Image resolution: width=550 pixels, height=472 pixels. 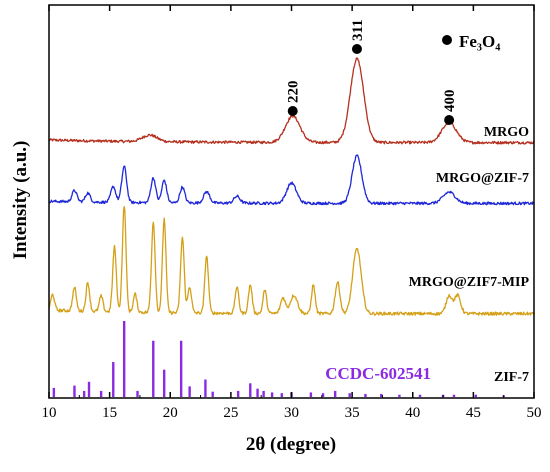 What do you see at coordinates (170, 413) in the screenshot?
I see `x-tick-label: 20` at bounding box center [170, 413].